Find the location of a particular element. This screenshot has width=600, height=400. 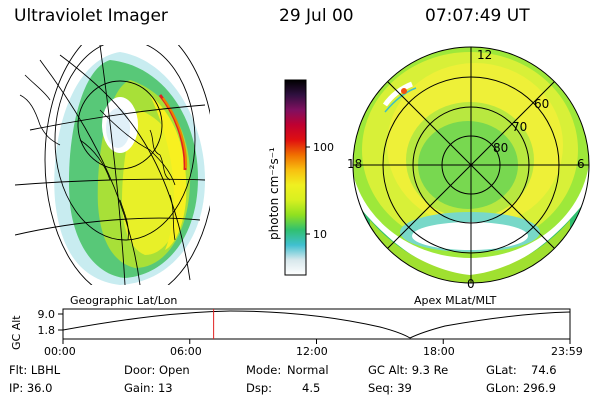

dsp-label: Dsp: is located at coordinates (259, 388).